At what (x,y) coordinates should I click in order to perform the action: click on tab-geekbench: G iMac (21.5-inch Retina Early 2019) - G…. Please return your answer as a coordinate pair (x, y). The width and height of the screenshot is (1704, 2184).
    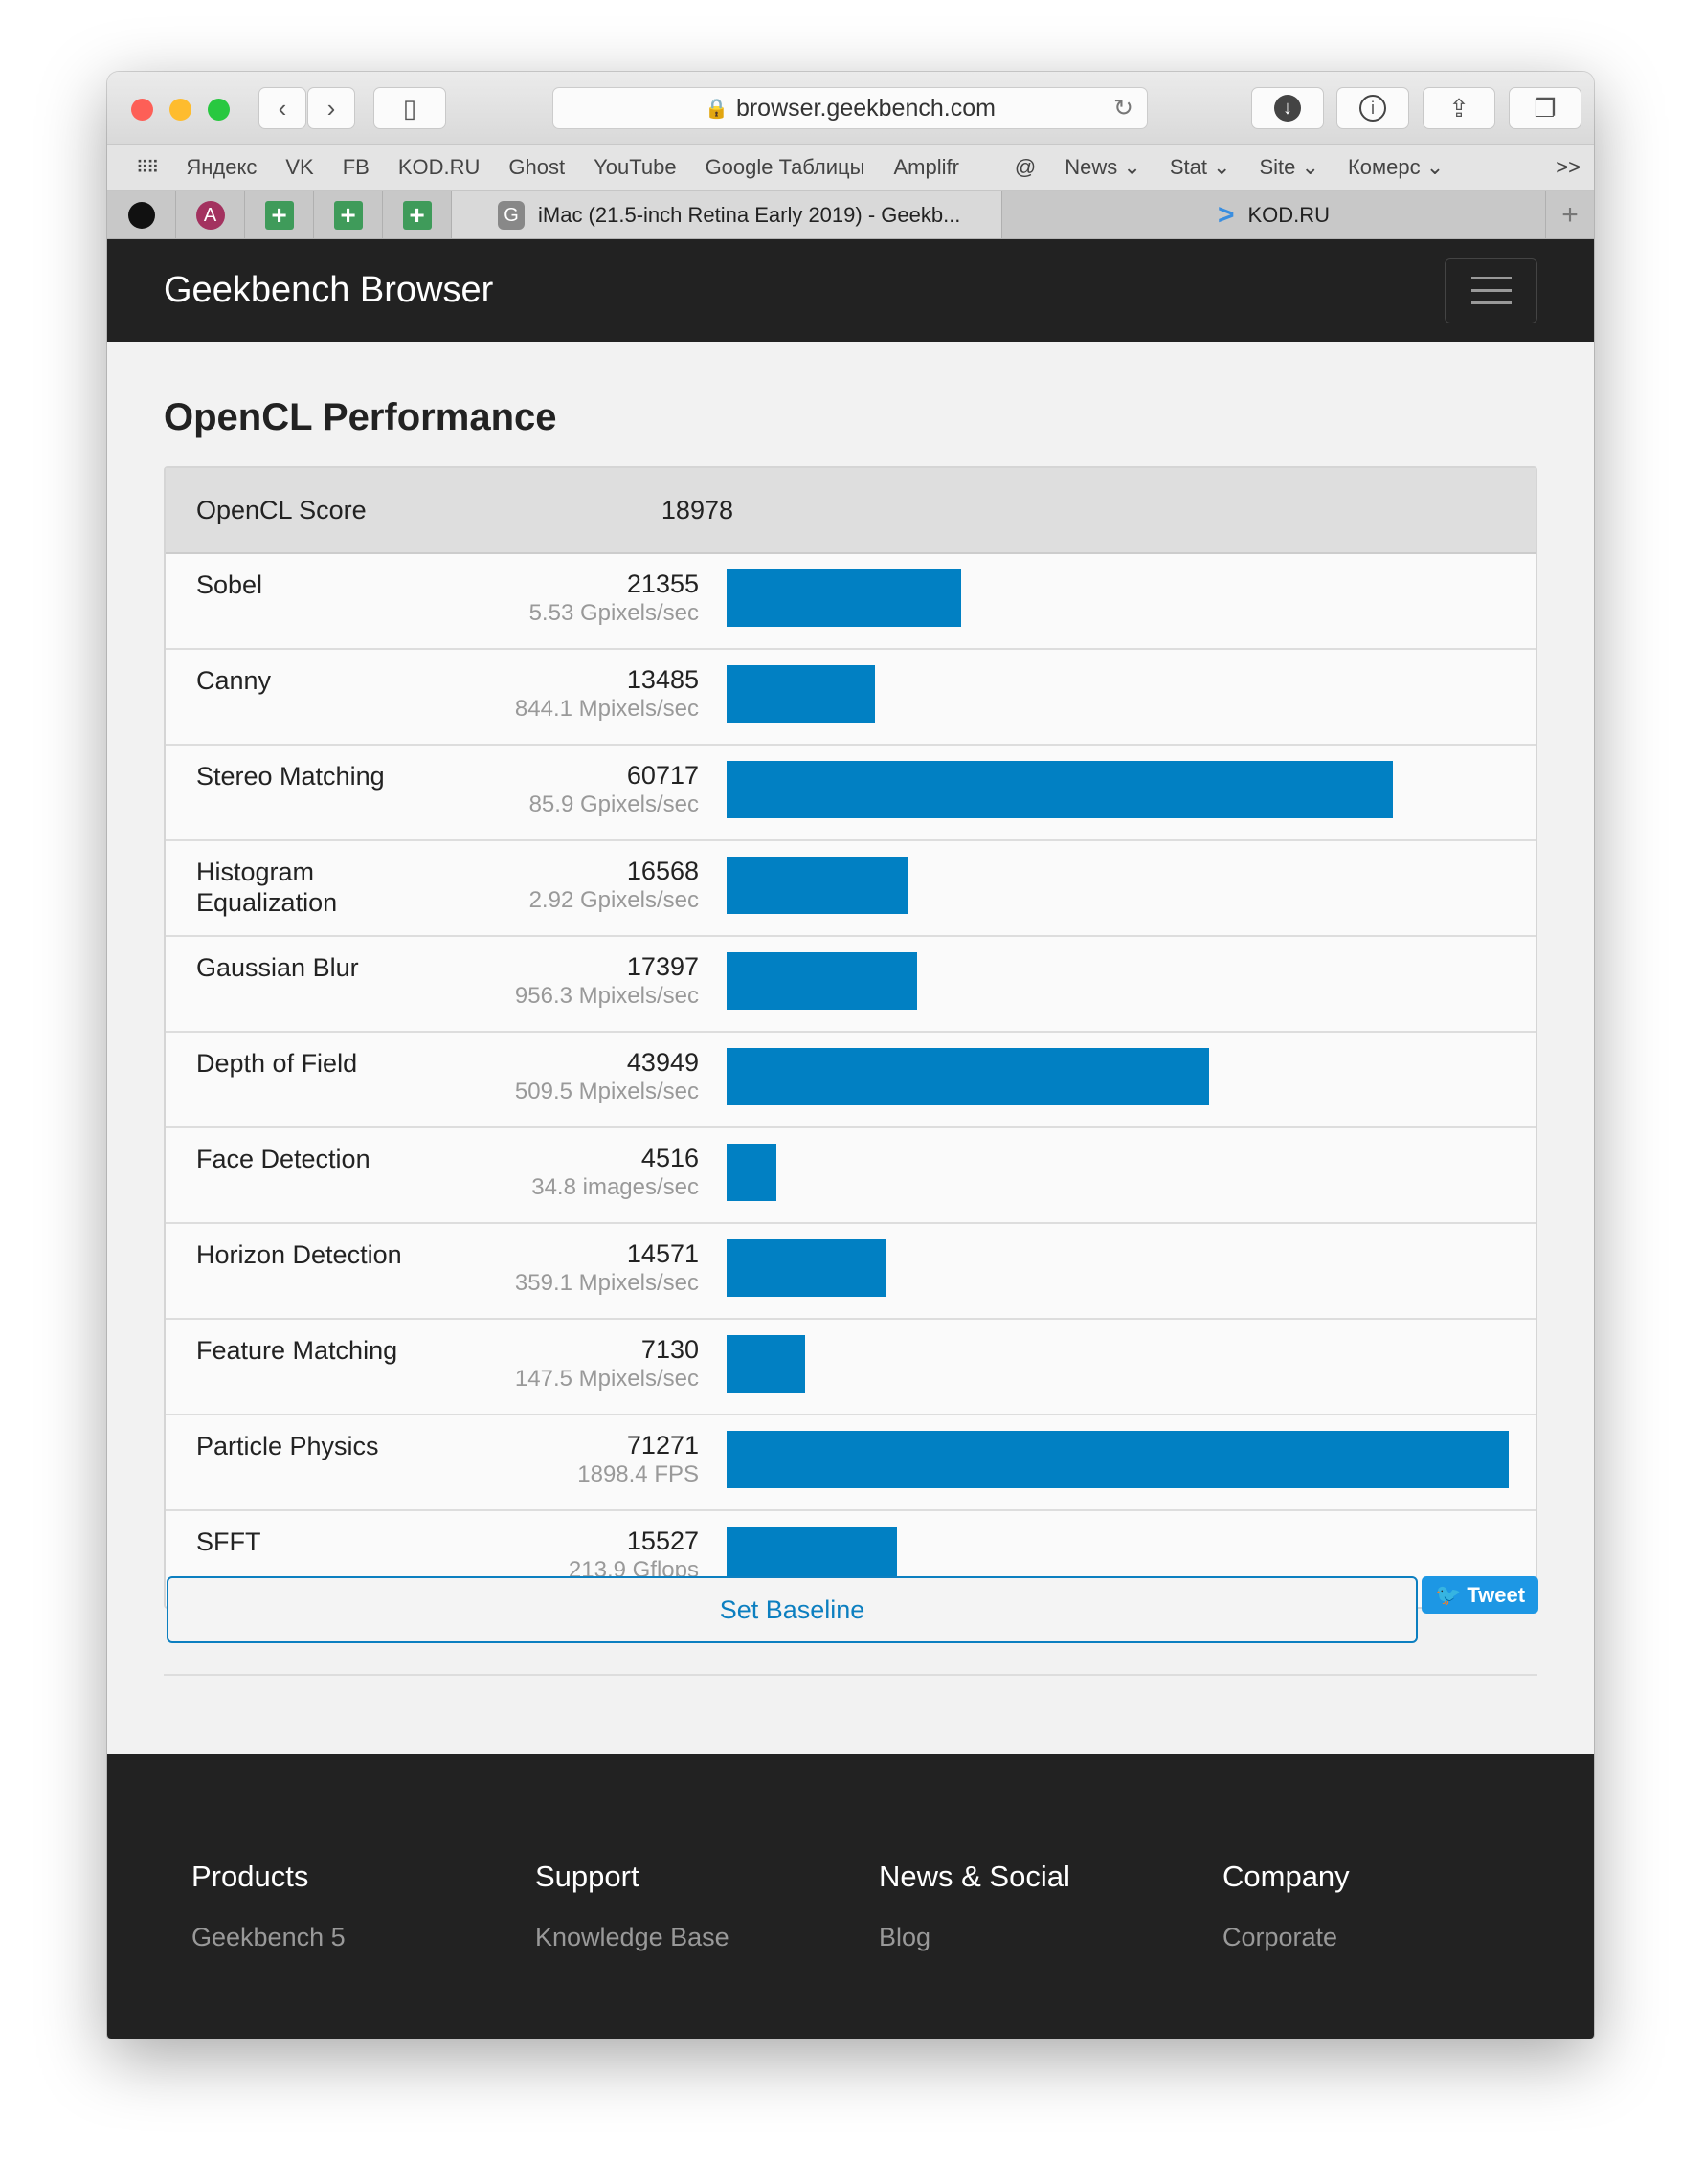
    Looking at the image, I should click on (727, 214).